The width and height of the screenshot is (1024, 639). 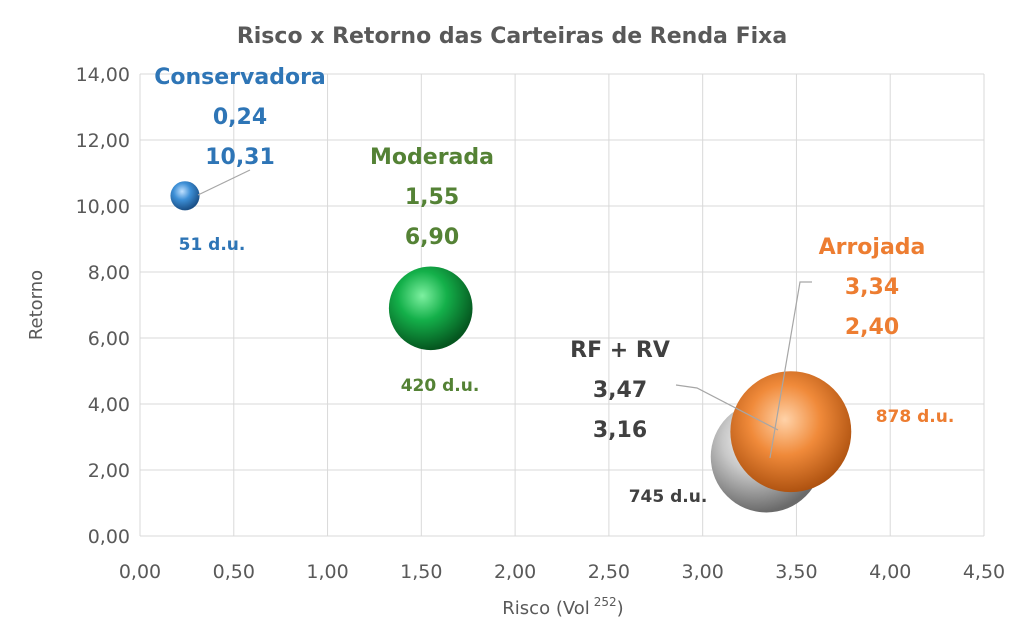 I want to click on leader-line-rf-rv, so click(x=727, y=407).